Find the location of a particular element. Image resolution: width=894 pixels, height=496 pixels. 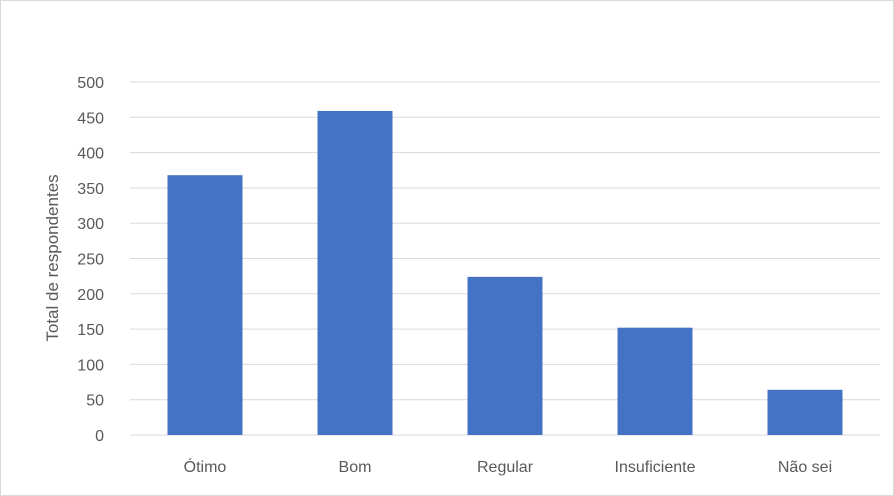

y-tick-label: 350 is located at coordinates (90, 189).